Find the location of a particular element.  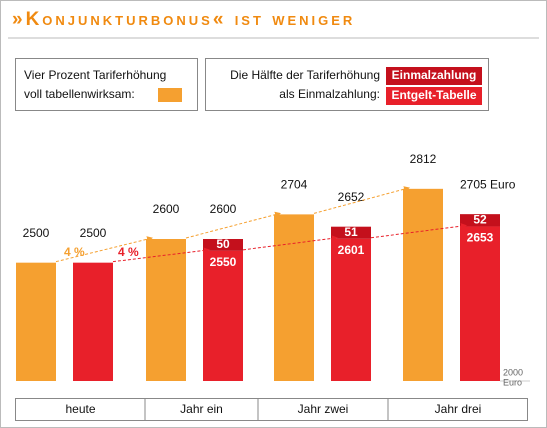

legend-text: Vier Prozent Tariferhöhung is located at coordinates (95, 75).